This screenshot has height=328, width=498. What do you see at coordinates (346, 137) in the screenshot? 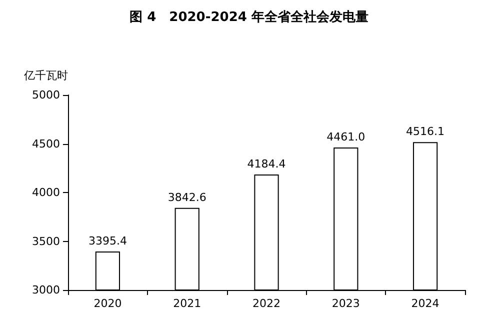
I see `data-label: 4461.0` at bounding box center [346, 137].